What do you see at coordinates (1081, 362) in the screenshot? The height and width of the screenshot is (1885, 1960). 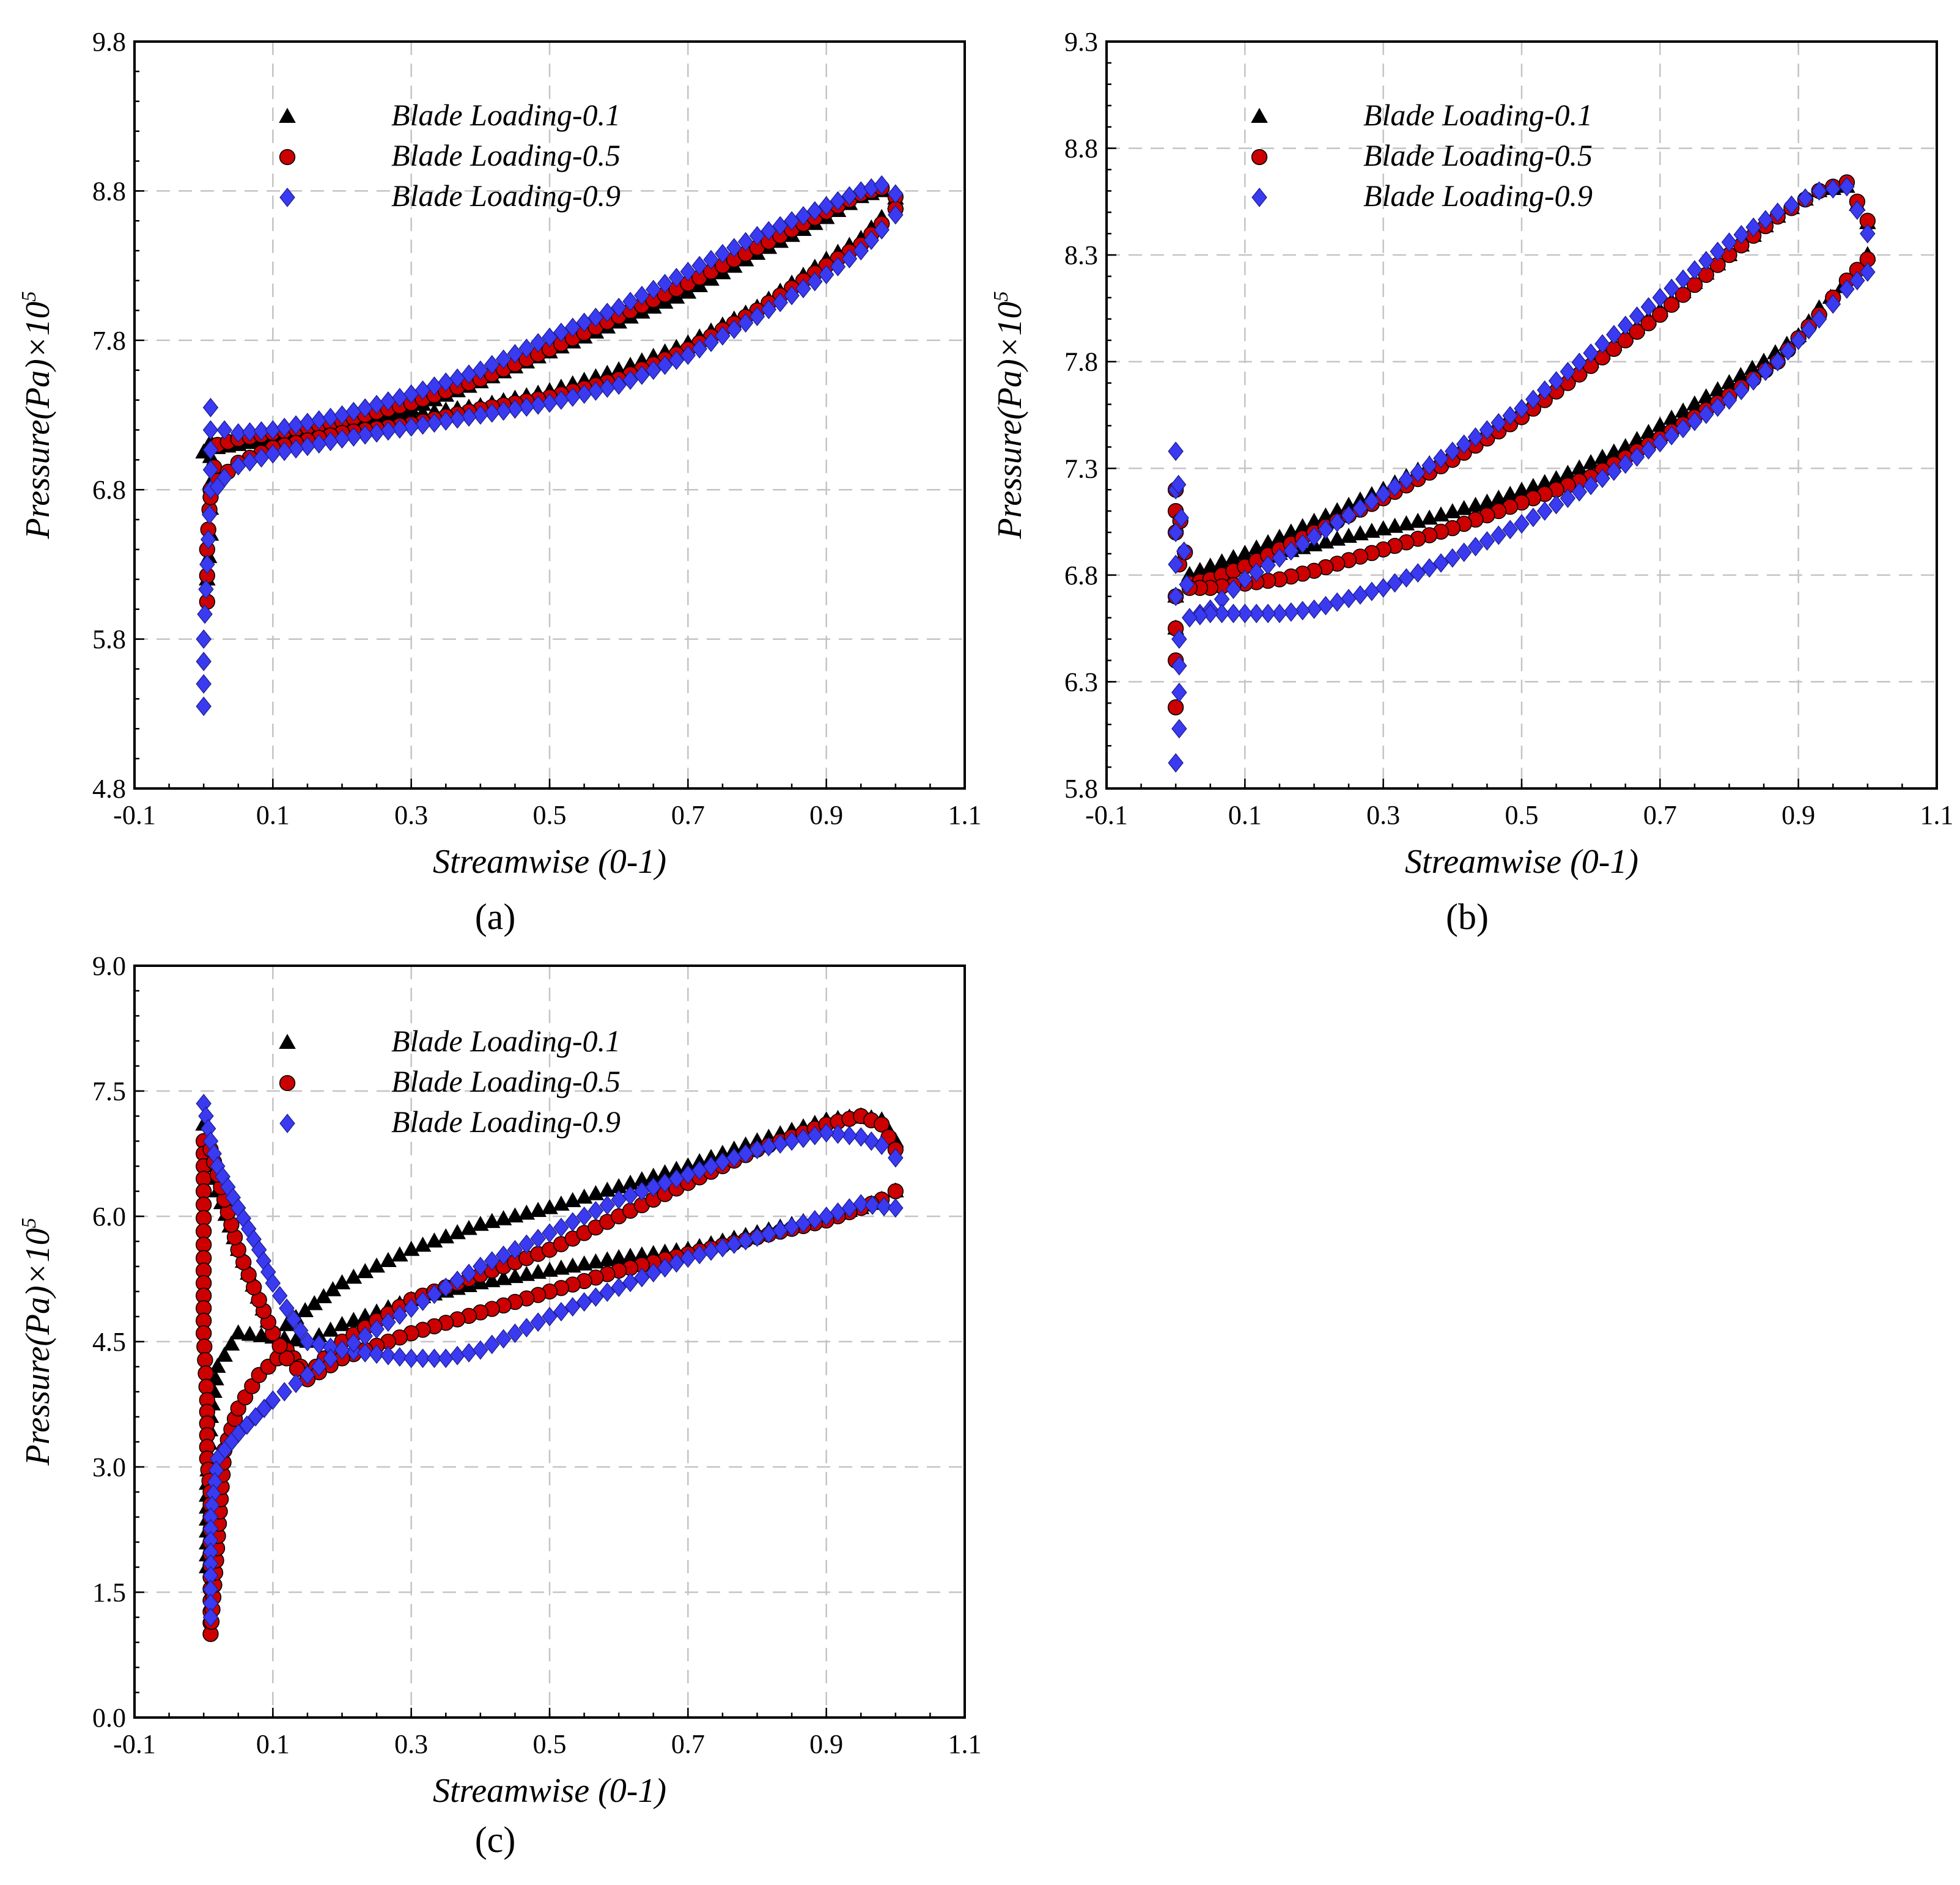 I see `y-tick-label: 7.8` at bounding box center [1081, 362].